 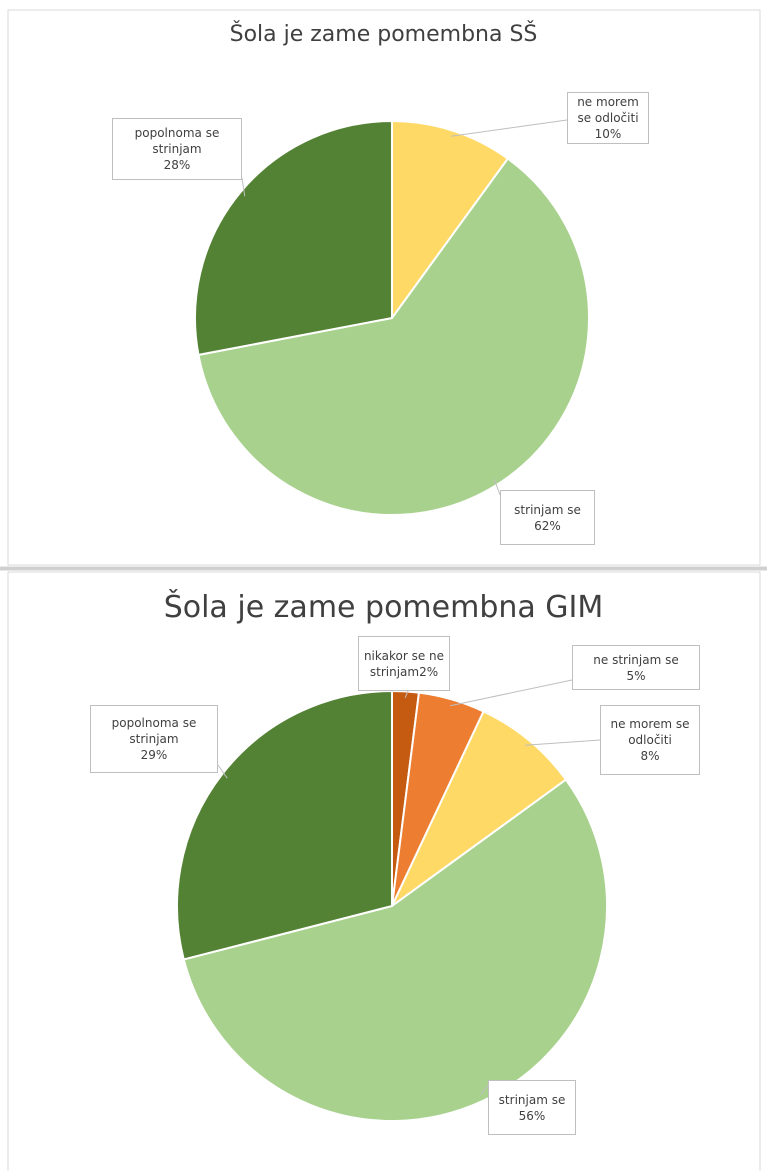 What do you see at coordinates (383, 34) in the screenshot?
I see `chart-title: Šola je zame pomembna SŠ` at bounding box center [383, 34].